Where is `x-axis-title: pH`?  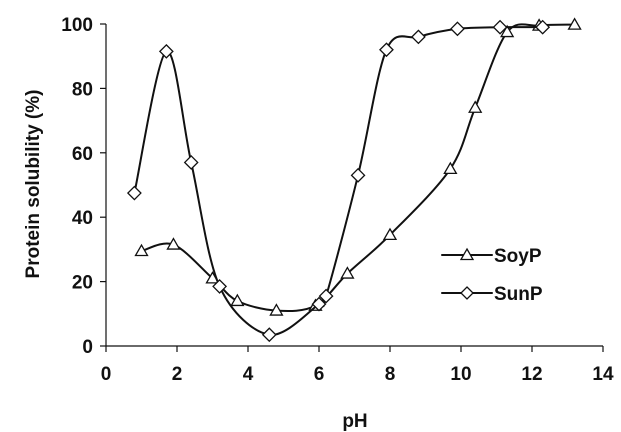 x-axis-title: pH is located at coordinates (354, 421).